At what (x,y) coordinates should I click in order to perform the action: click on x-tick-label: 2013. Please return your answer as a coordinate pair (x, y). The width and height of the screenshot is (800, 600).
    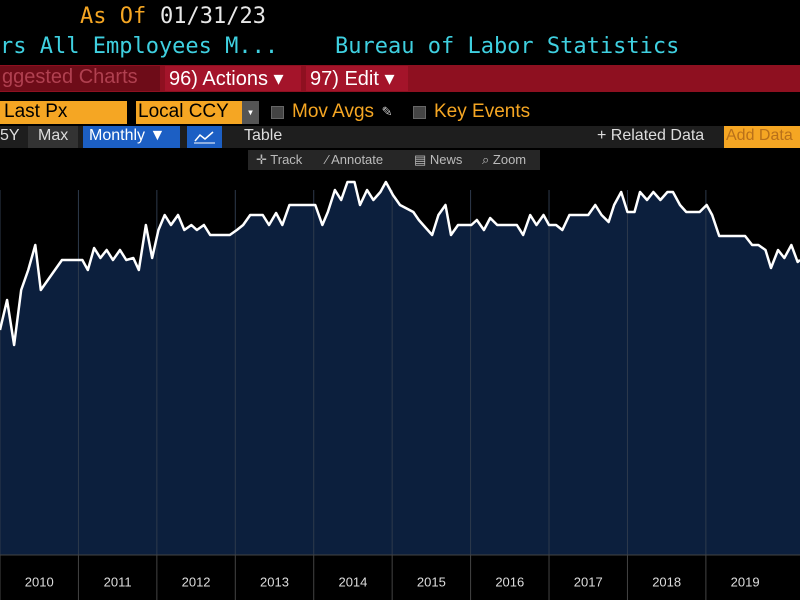
    Looking at the image, I should click on (274, 581).